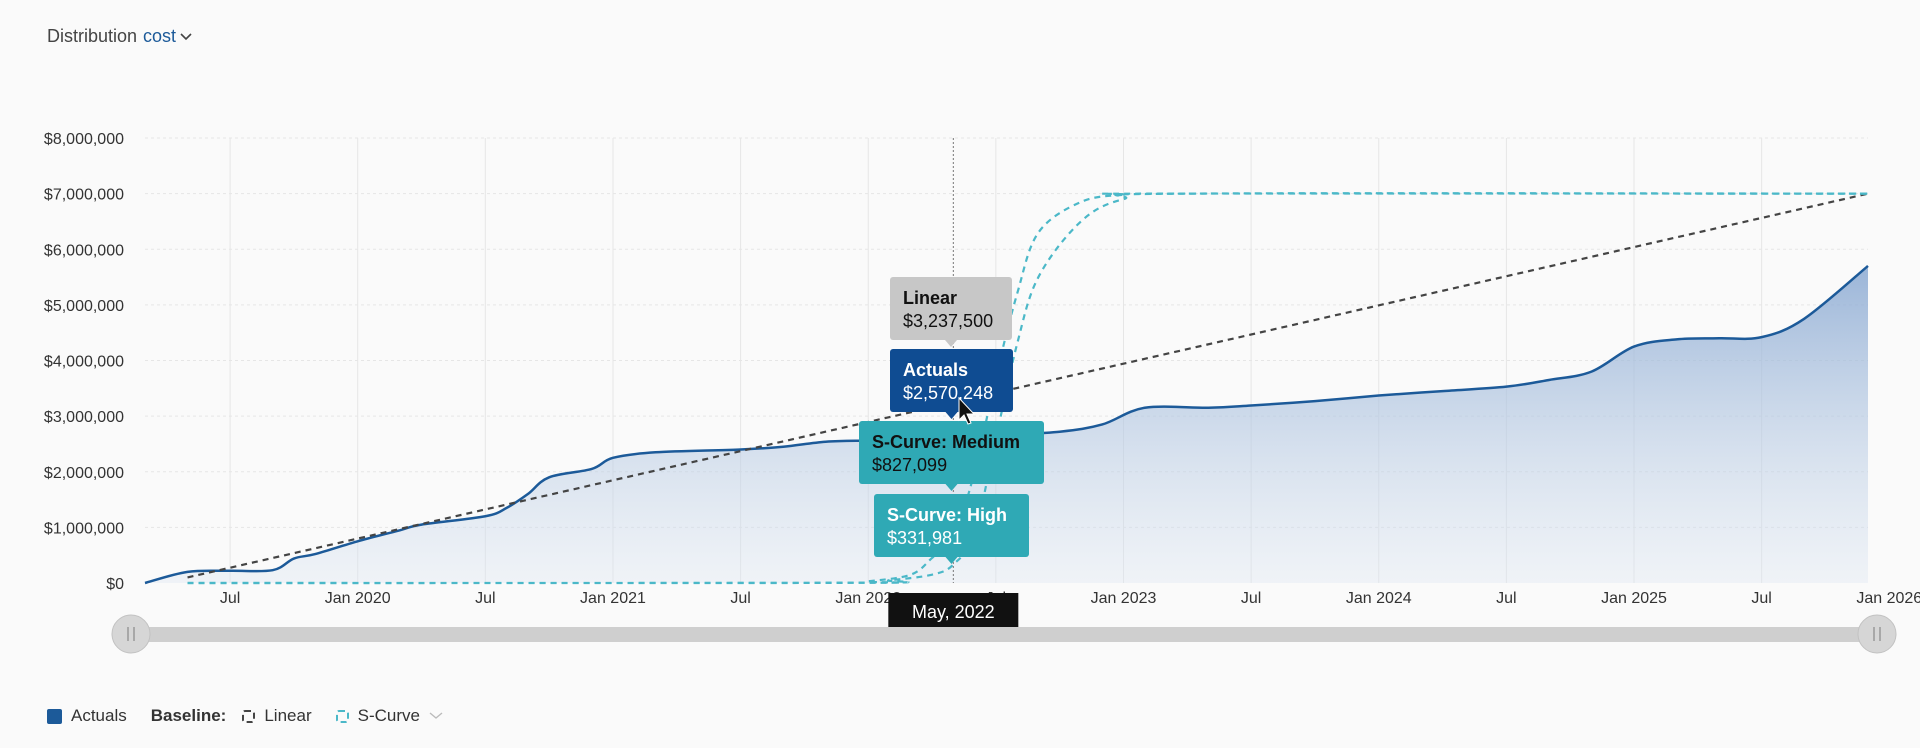  What do you see at coordinates (924, 538) in the screenshot?
I see `tooltip-value: $331,981` at bounding box center [924, 538].